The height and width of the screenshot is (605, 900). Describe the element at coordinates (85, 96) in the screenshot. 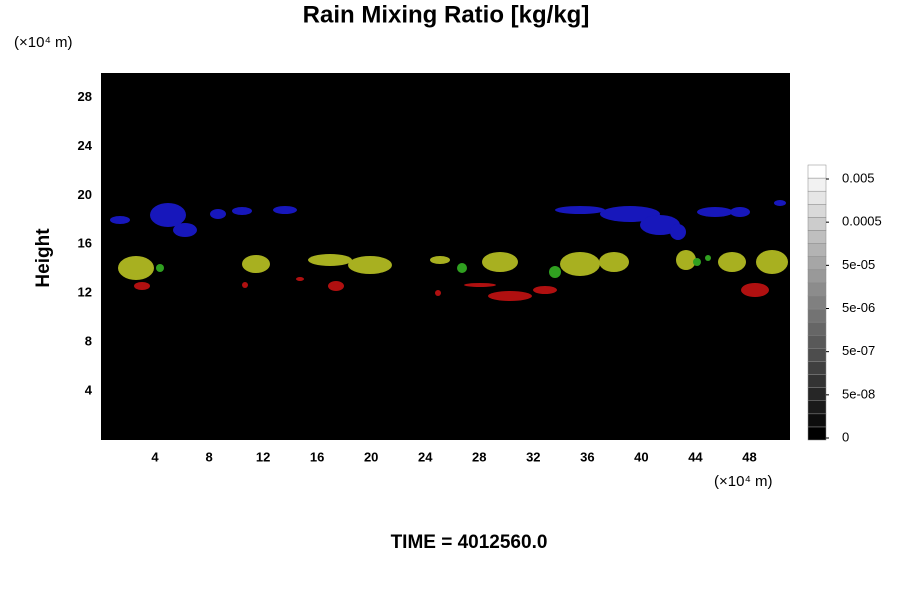

I see `y-tick-label: 28` at that location.